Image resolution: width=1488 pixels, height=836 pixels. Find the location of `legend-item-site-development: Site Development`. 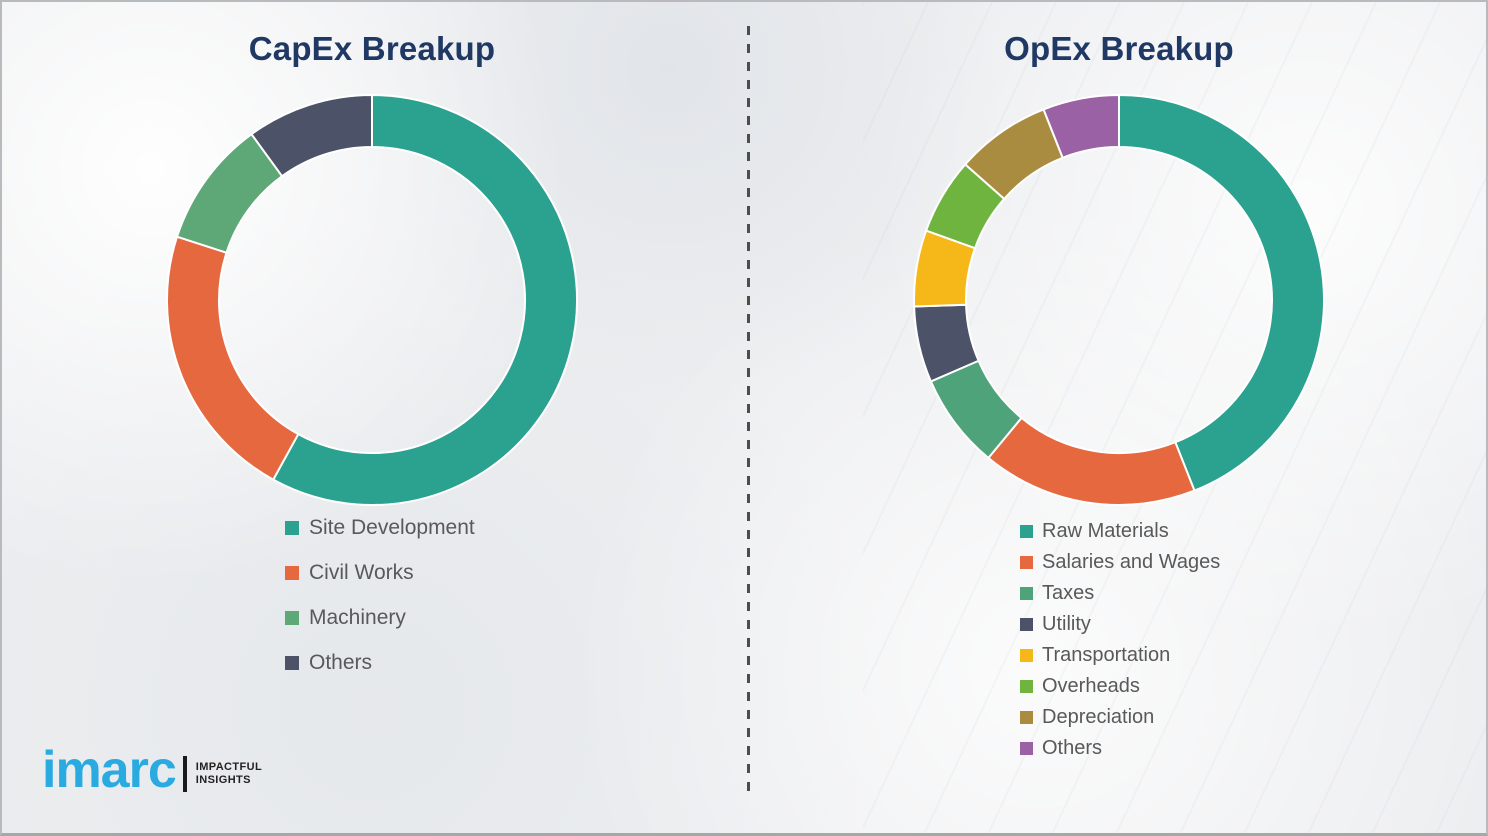

legend-item-site-development: Site Development is located at coordinates (380, 528).